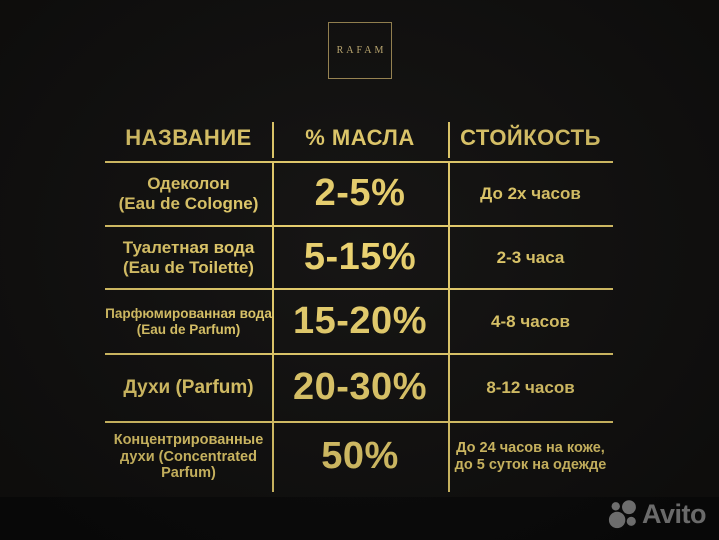  I want to click on rafam-logo: RAFAM, so click(360, 50).